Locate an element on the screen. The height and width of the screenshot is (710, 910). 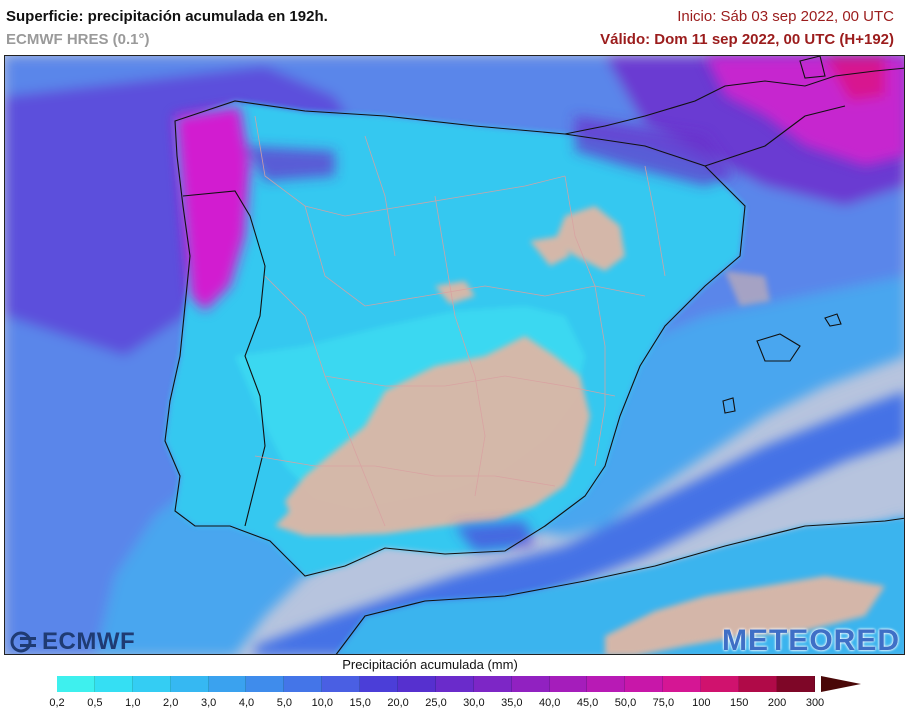
legend-tick-label: 1,0 is located at coordinates (133, 703).